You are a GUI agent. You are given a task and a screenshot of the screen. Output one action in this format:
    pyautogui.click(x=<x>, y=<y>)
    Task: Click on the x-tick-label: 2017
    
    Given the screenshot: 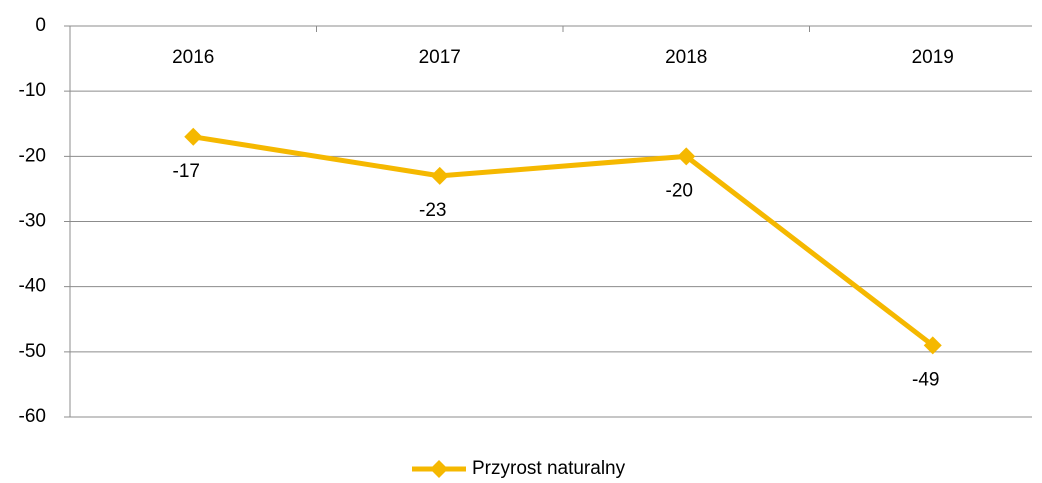 What is the action you would take?
    pyautogui.click(x=440, y=57)
    